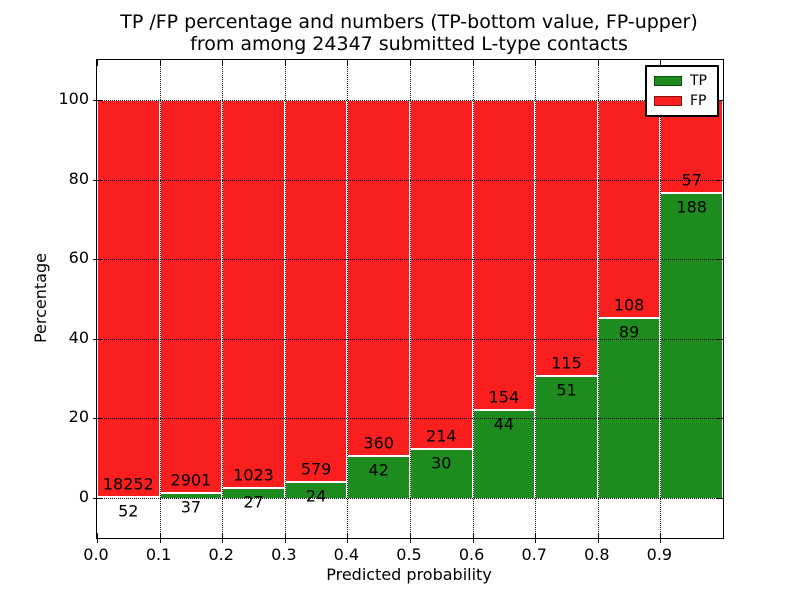  Describe the element at coordinates (691, 180) in the screenshot. I see `fp-count-label: 57` at that location.